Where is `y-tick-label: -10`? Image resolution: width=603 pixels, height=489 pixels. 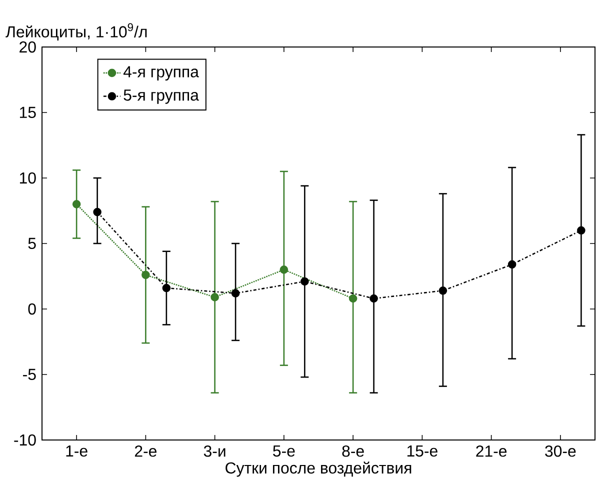 y-tick-label: -10 is located at coordinates (25, 440).